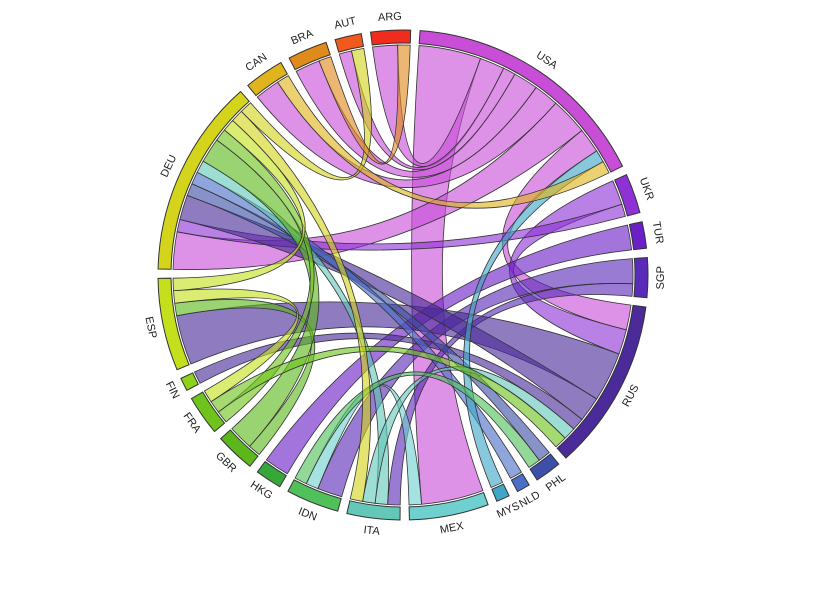 This screenshot has height=612, width=814. I want to click on chord-label-idn: IDN, so click(307, 515).